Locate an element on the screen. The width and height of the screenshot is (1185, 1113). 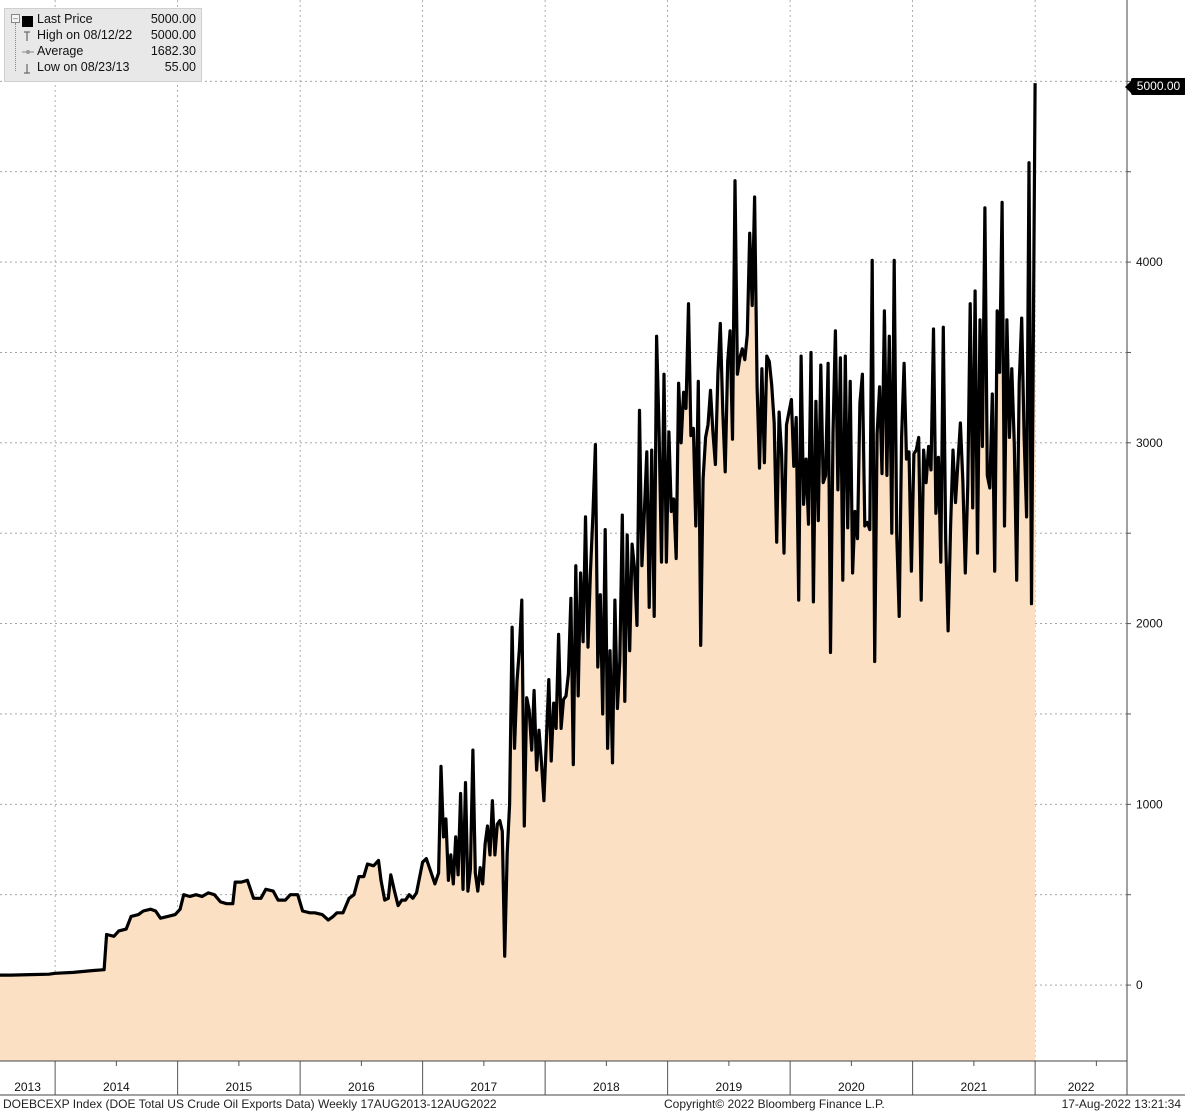
x-tick-label: 2013 is located at coordinates (27, 1087).